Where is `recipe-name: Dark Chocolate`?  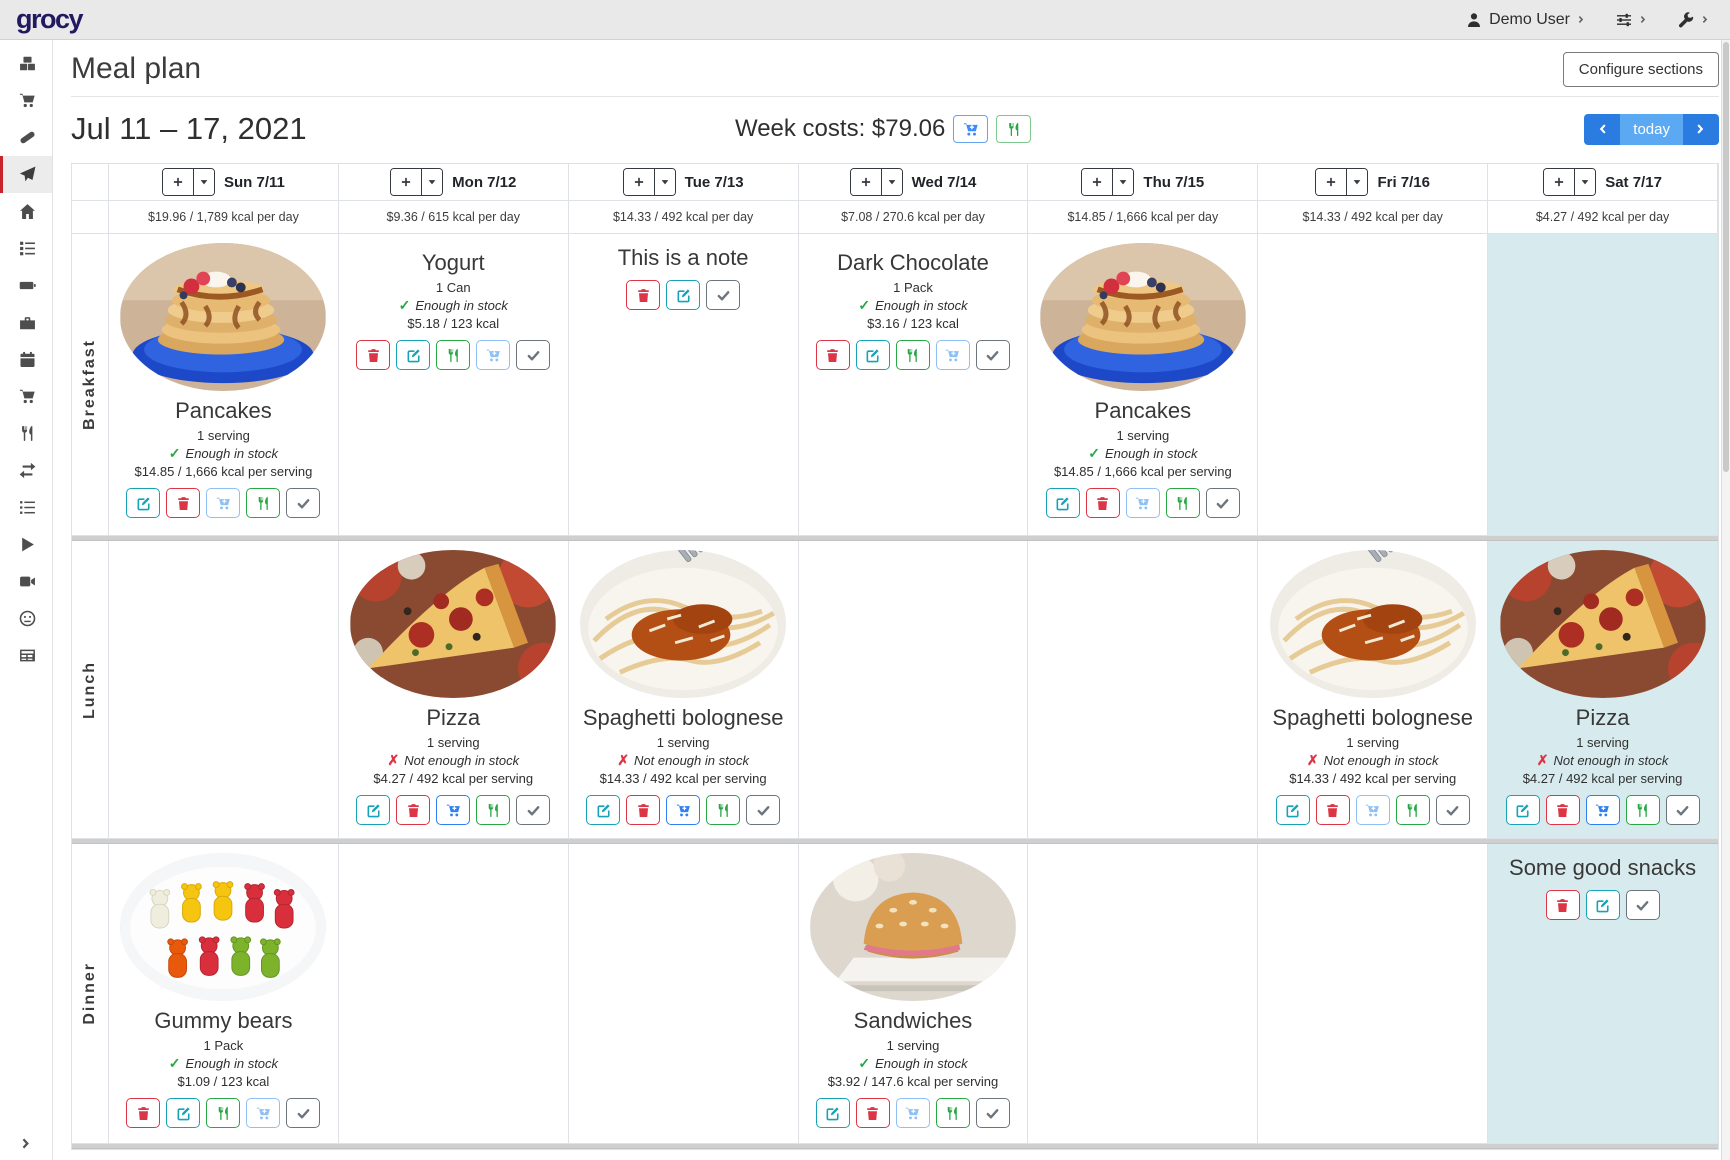
recipe-name: Dark Chocolate is located at coordinates (913, 262).